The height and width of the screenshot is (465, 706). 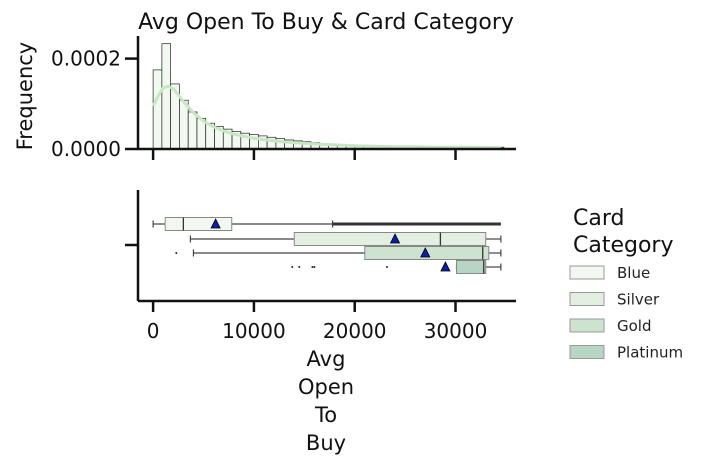 I want to click on chart-title: Avg Open To Buy & Card Category, so click(x=326, y=22).